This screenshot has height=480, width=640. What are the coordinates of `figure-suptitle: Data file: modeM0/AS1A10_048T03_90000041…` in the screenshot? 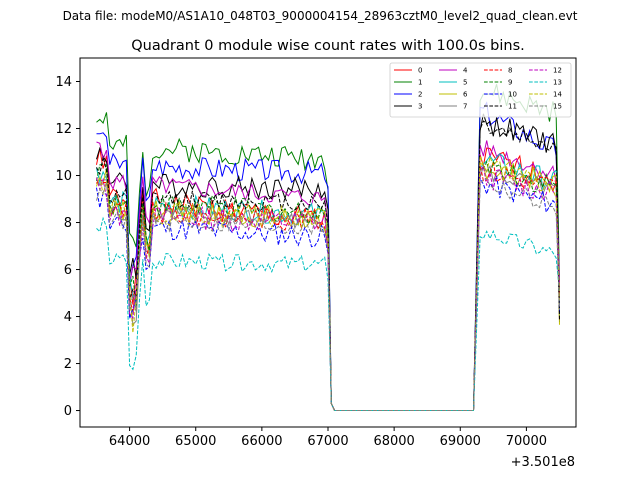 It's located at (320, 16).